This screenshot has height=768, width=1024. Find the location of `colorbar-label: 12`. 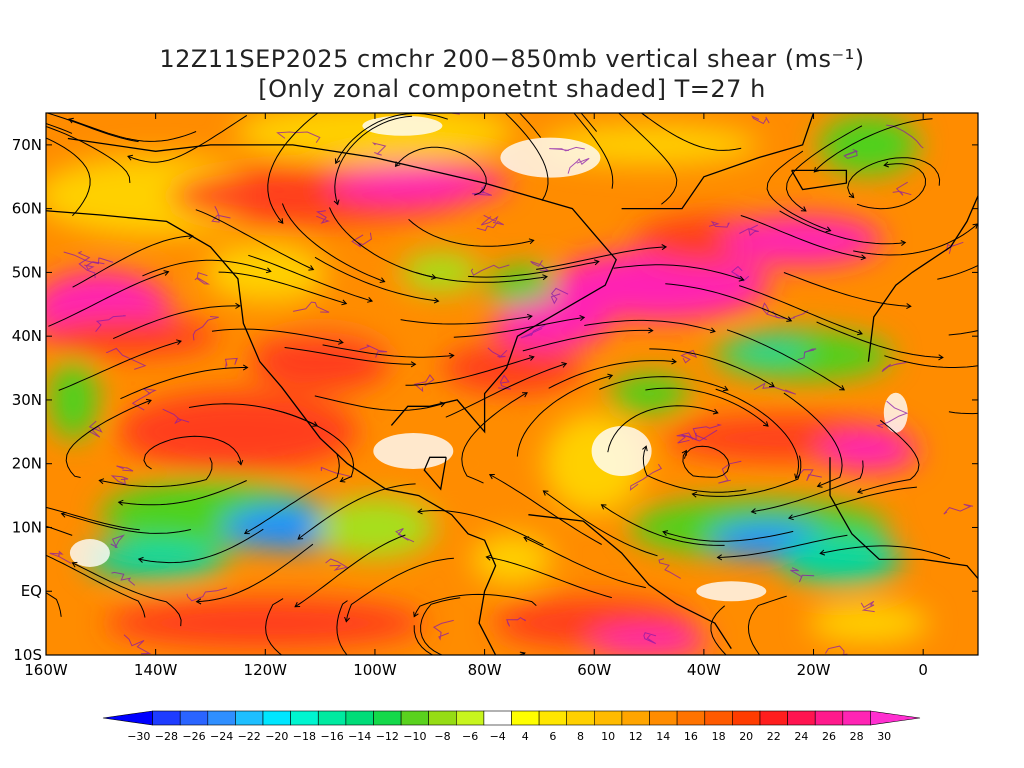

colorbar-label: 12 is located at coordinates (636, 736).